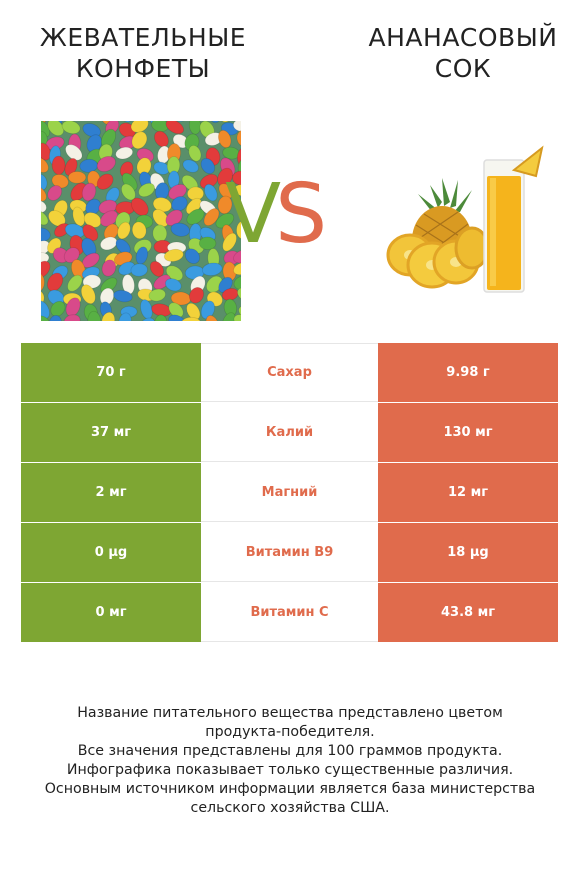 Image resolution: width=580 pixels, height=874 pixels. What do you see at coordinates (463, 37) in the screenshot?
I see `right-title-line-1: АНАНАСОВЫЙ` at bounding box center [463, 37].